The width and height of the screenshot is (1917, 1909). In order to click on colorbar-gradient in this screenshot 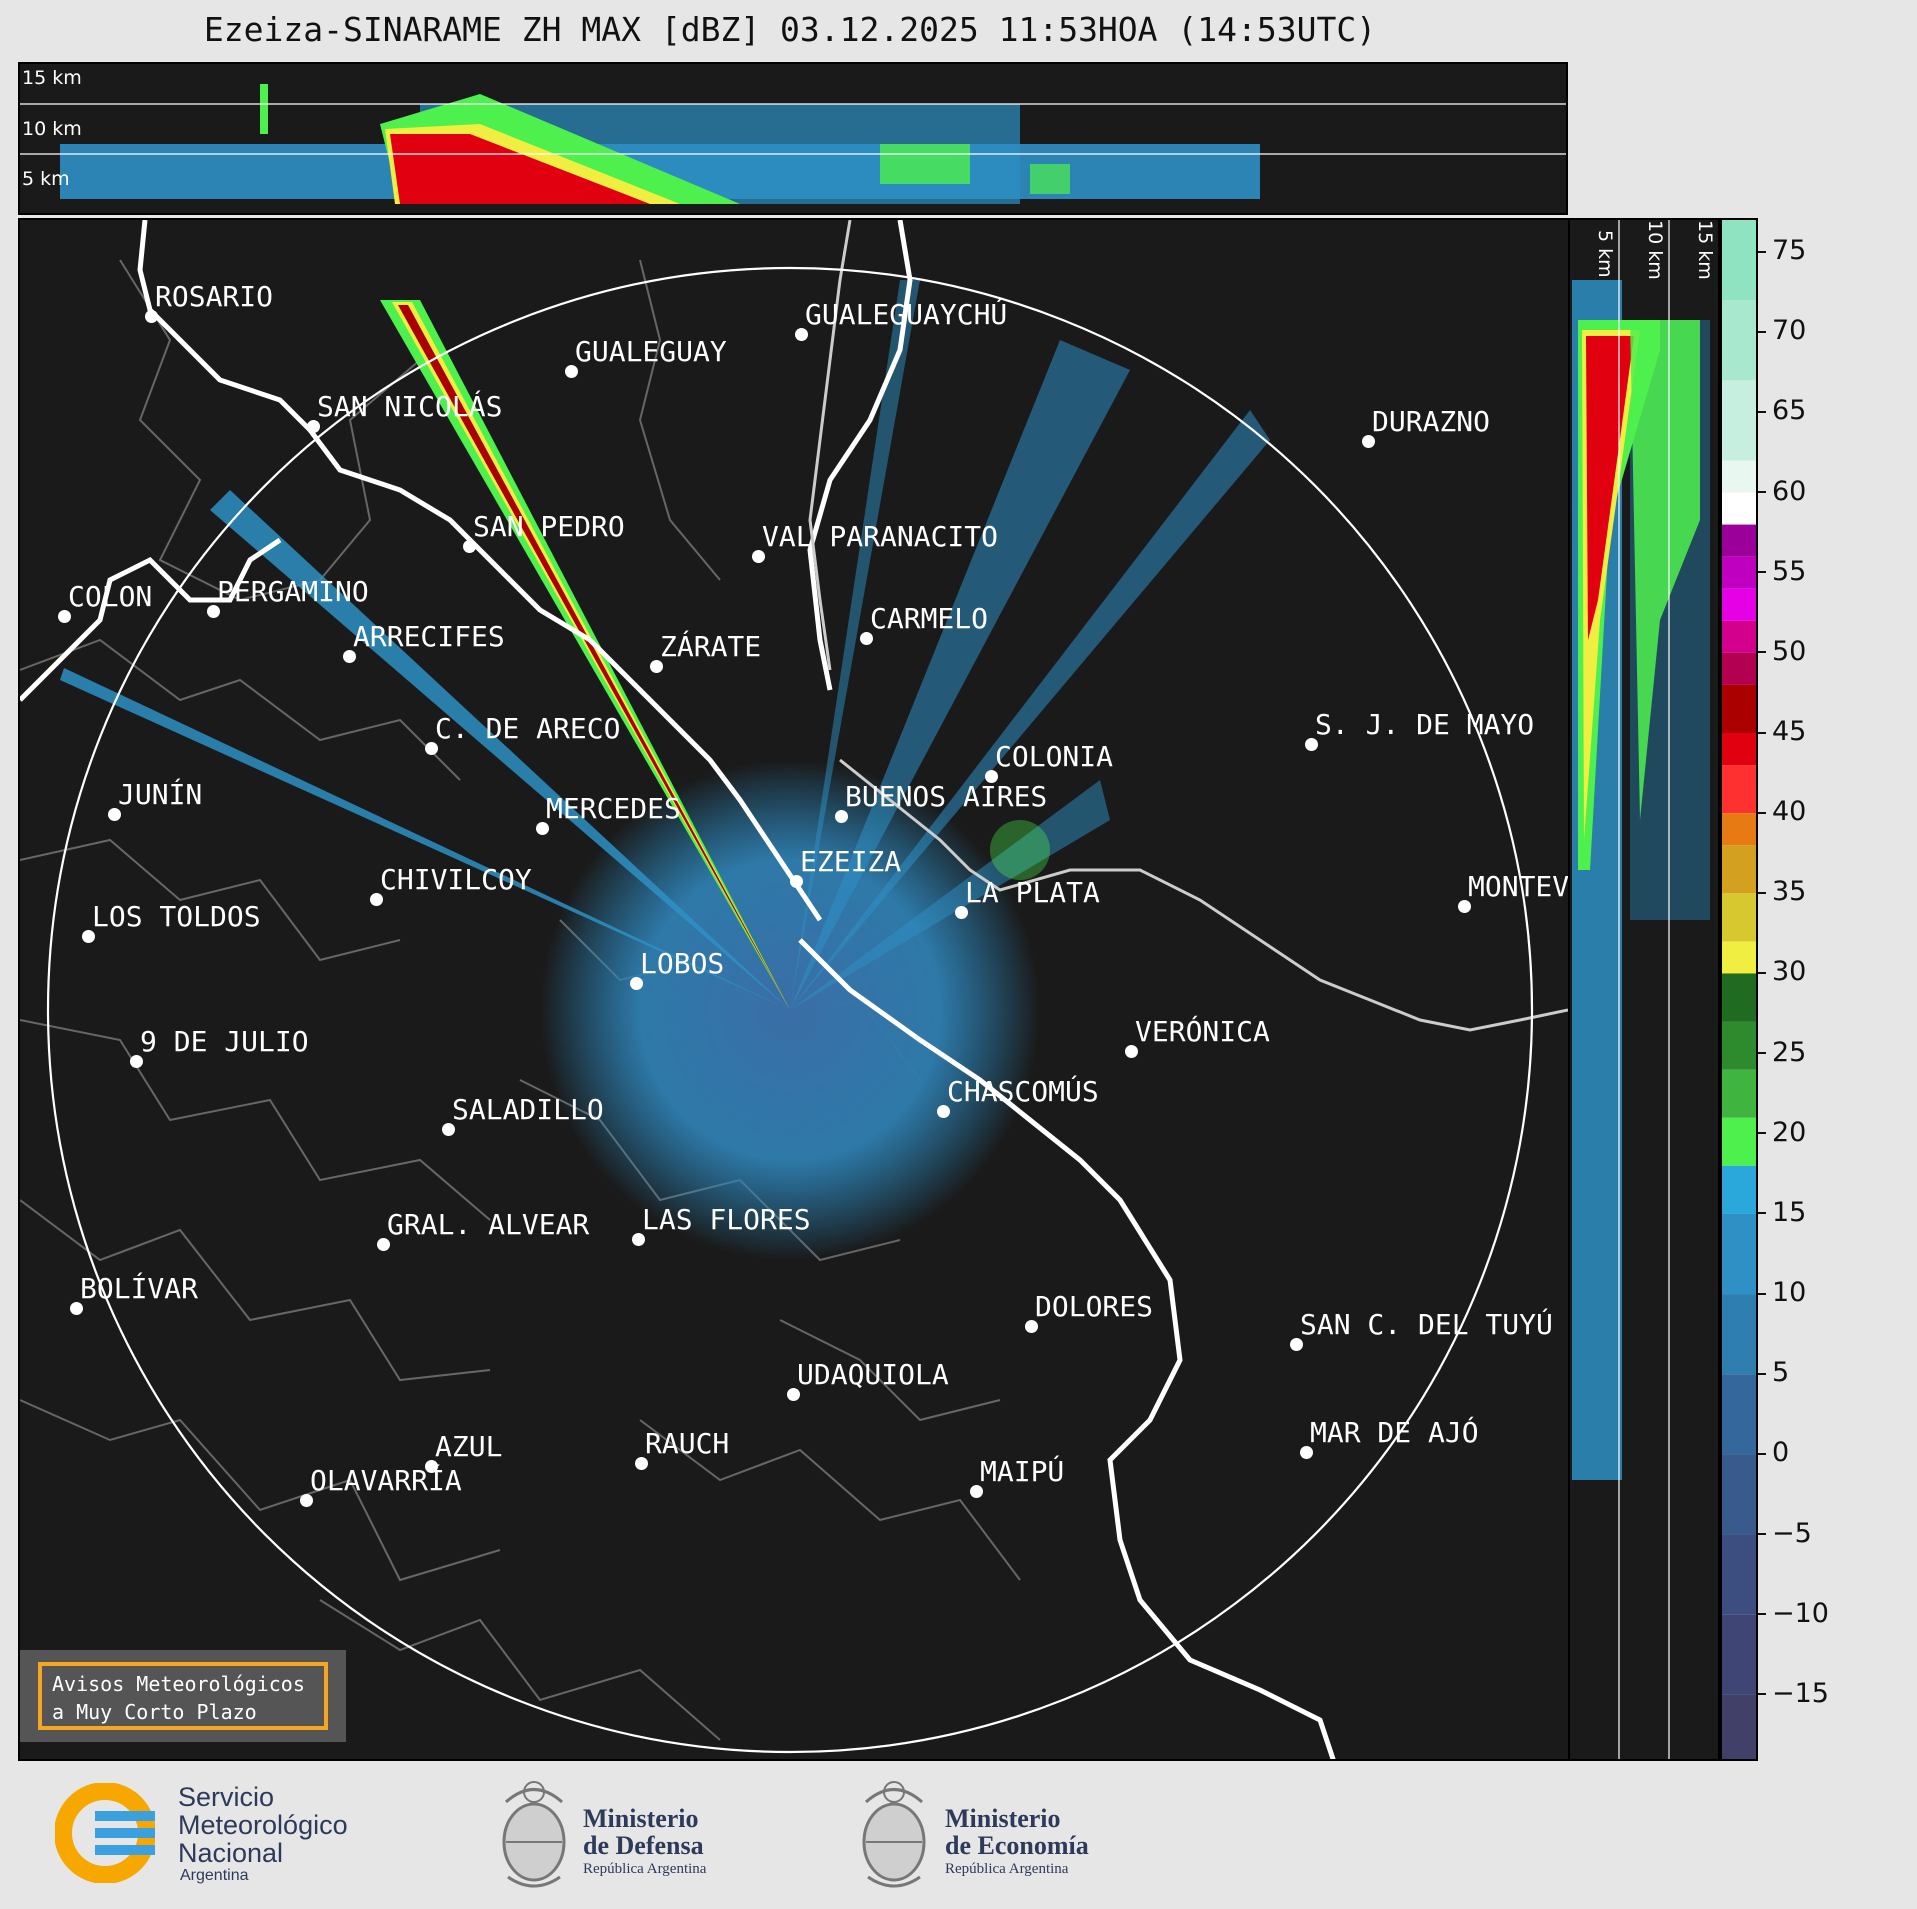, I will do `click(1739, 989)`.